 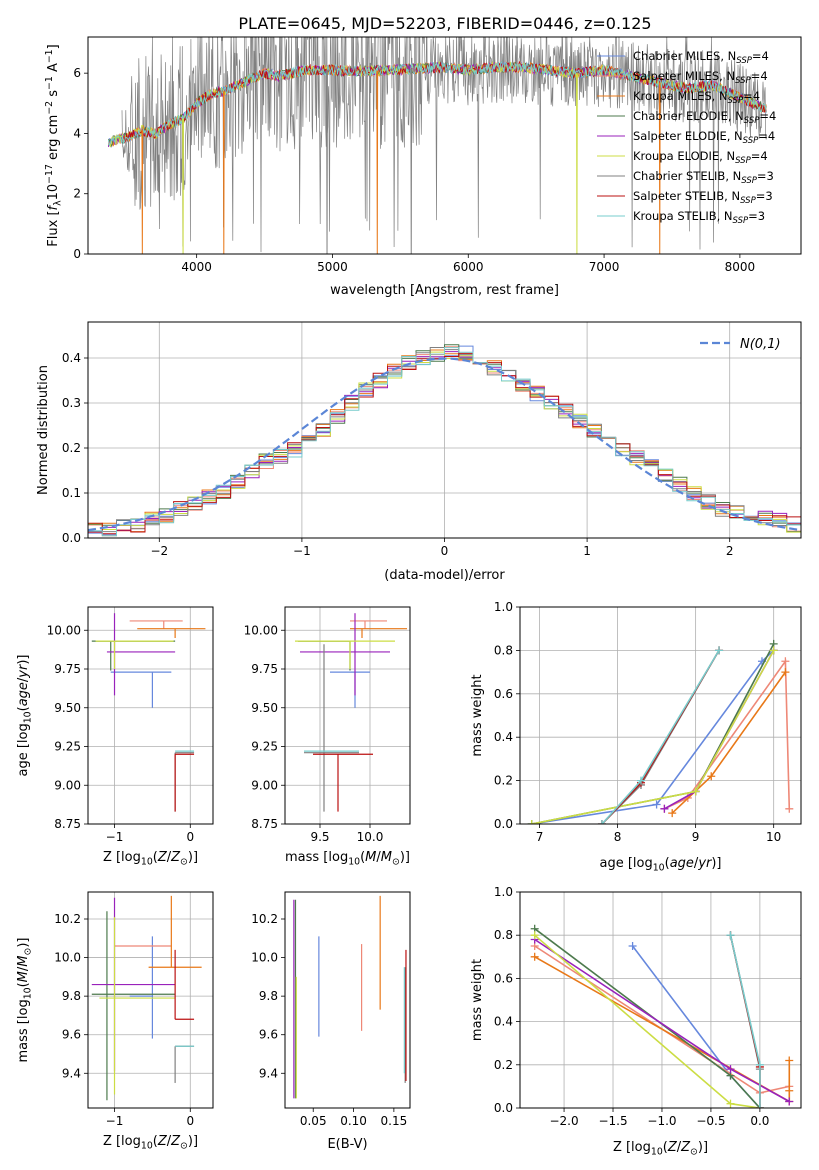 What do you see at coordinates (313, 1121) in the screenshot?
I see `x-tick-label: 0.05` at bounding box center [313, 1121].